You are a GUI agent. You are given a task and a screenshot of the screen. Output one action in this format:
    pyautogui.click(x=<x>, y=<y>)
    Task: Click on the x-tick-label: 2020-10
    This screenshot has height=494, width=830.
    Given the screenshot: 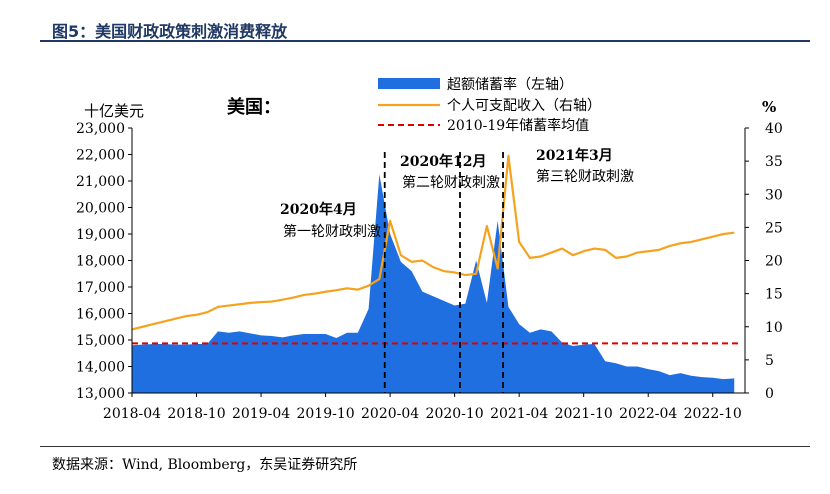 What is the action you would take?
    pyautogui.click(x=455, y=414)
    